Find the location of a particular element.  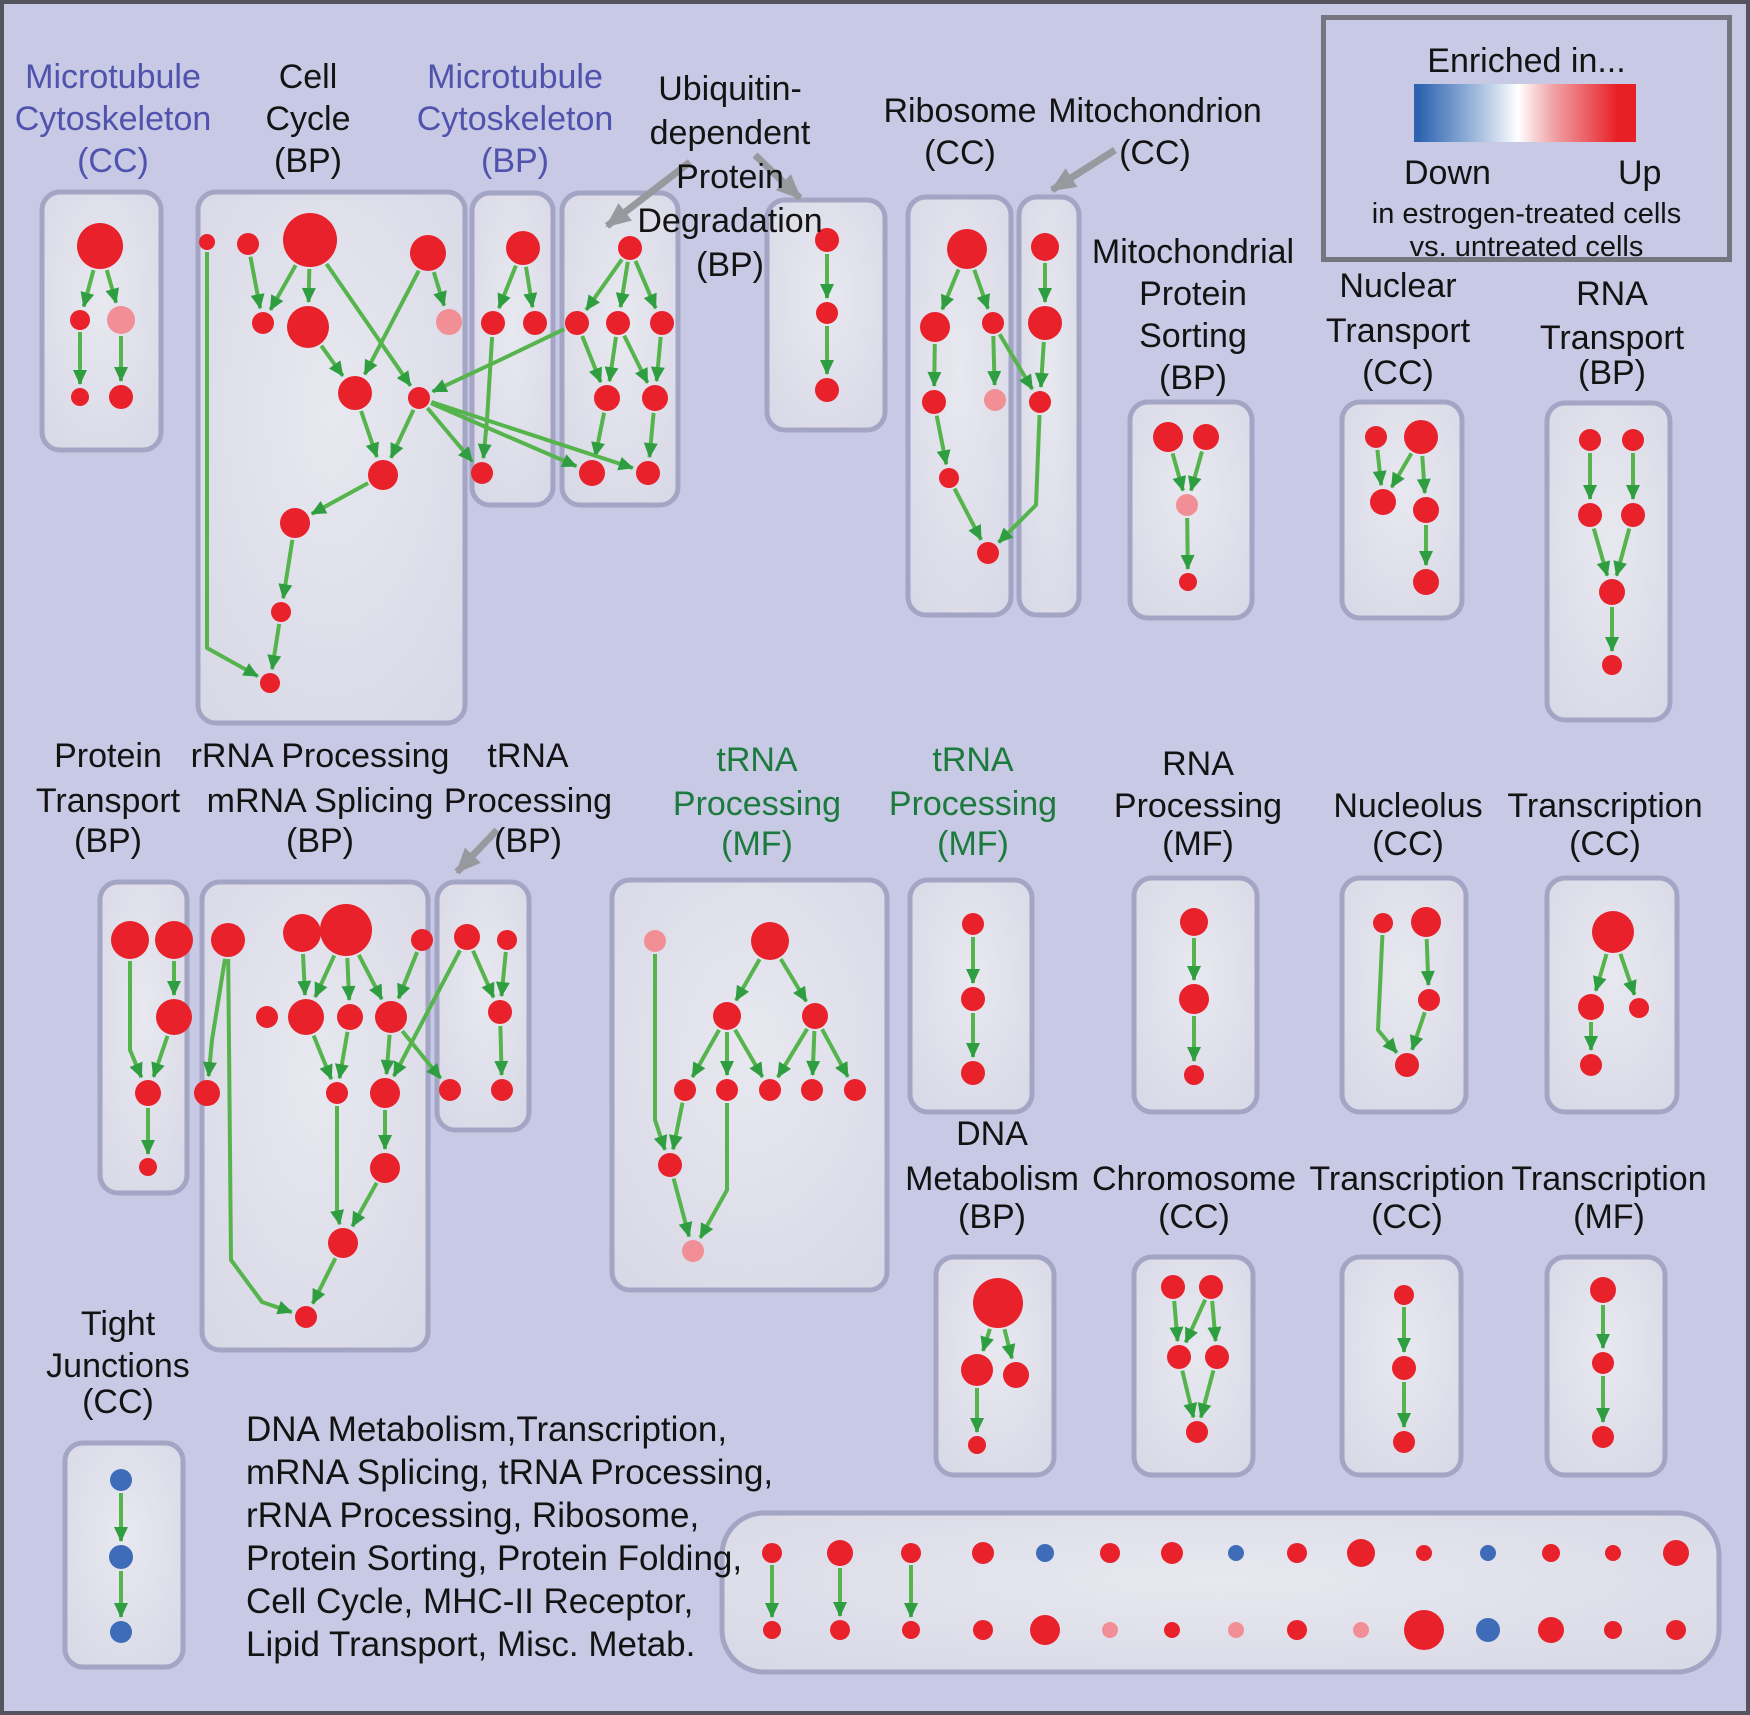

cluster-label-trna_mf_big-line0: tRNA is located at coordinates (757, 760).